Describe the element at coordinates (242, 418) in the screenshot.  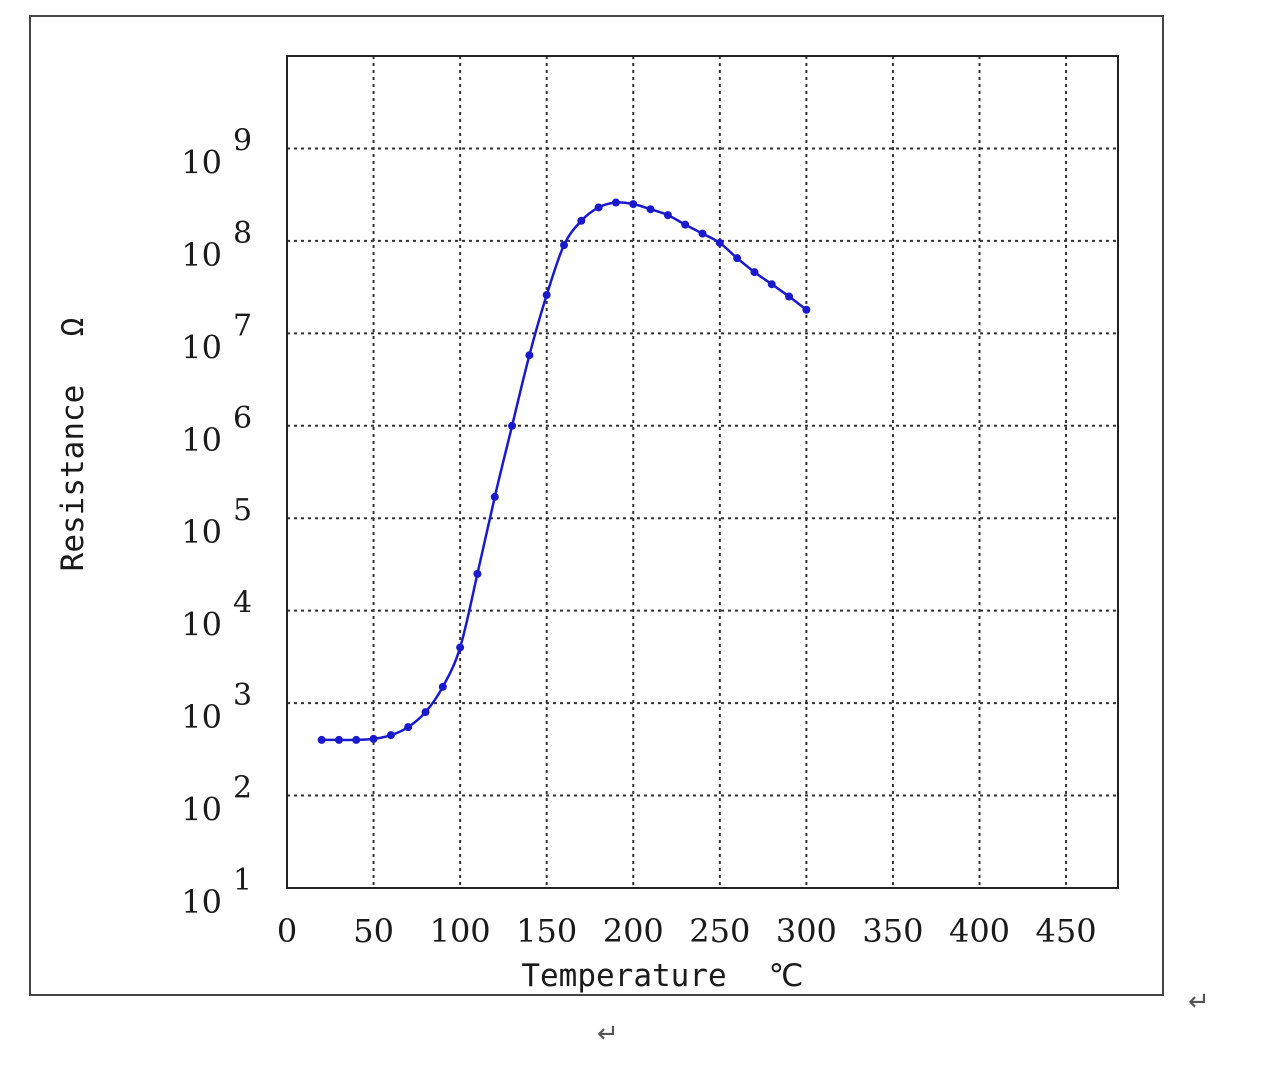
I see `y-tick-exponent: 6` at that location.